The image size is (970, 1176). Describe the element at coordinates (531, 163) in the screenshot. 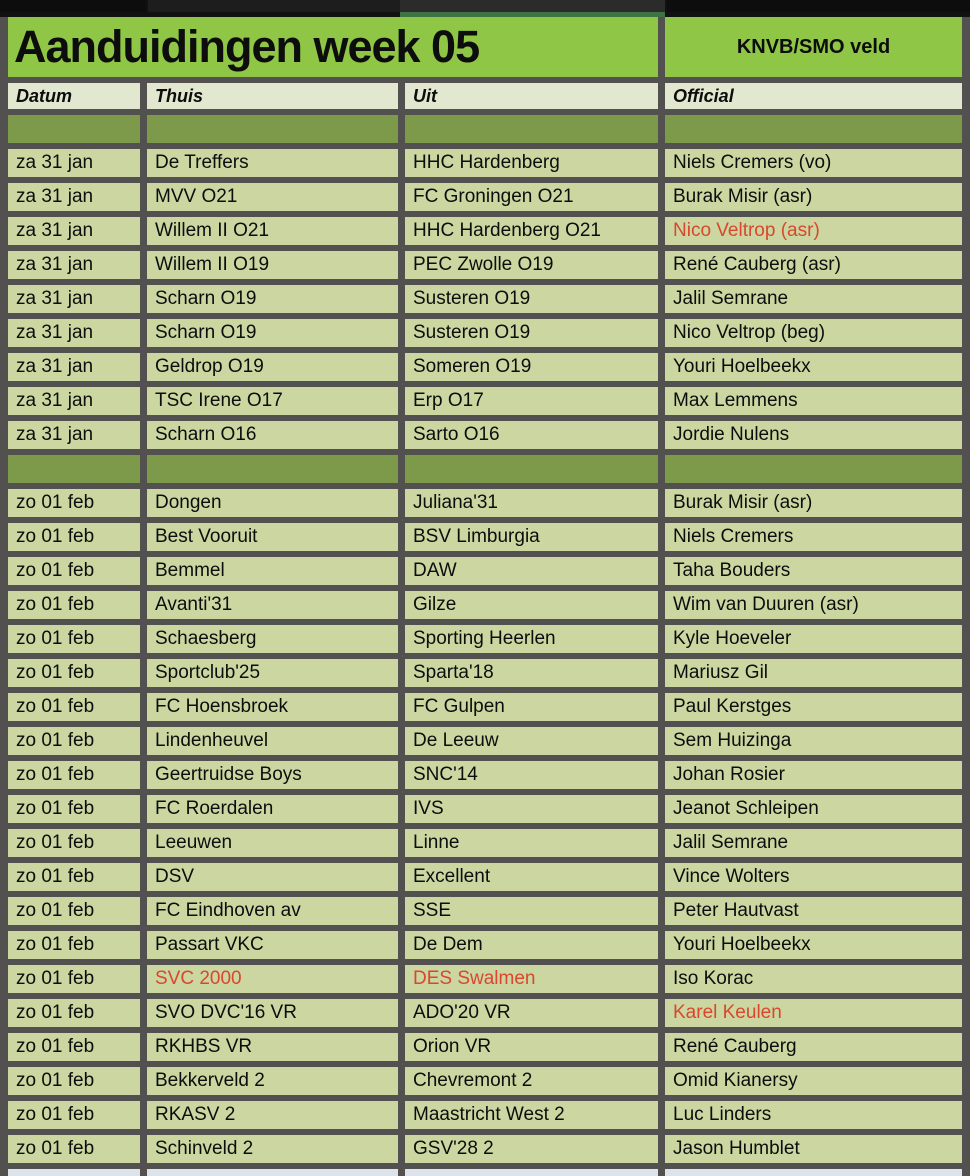

I see `cell-uit: HHC Hardenberg` at that location.